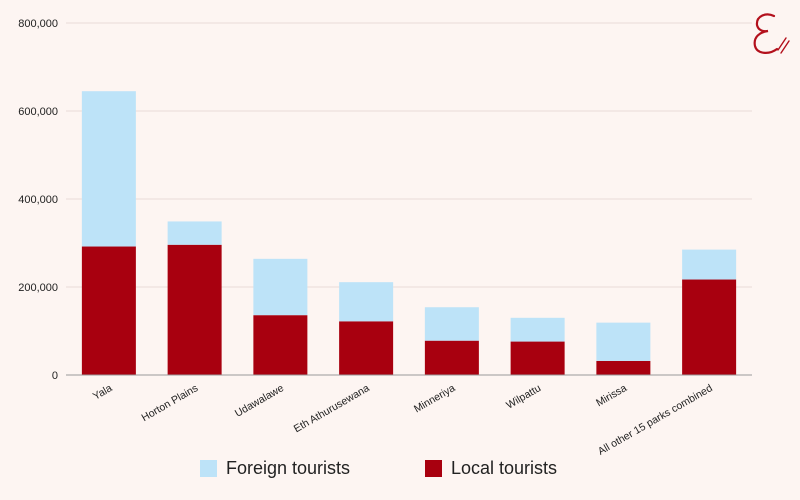  I want to click on y-tick-label: 600,000, so click(38, 112).